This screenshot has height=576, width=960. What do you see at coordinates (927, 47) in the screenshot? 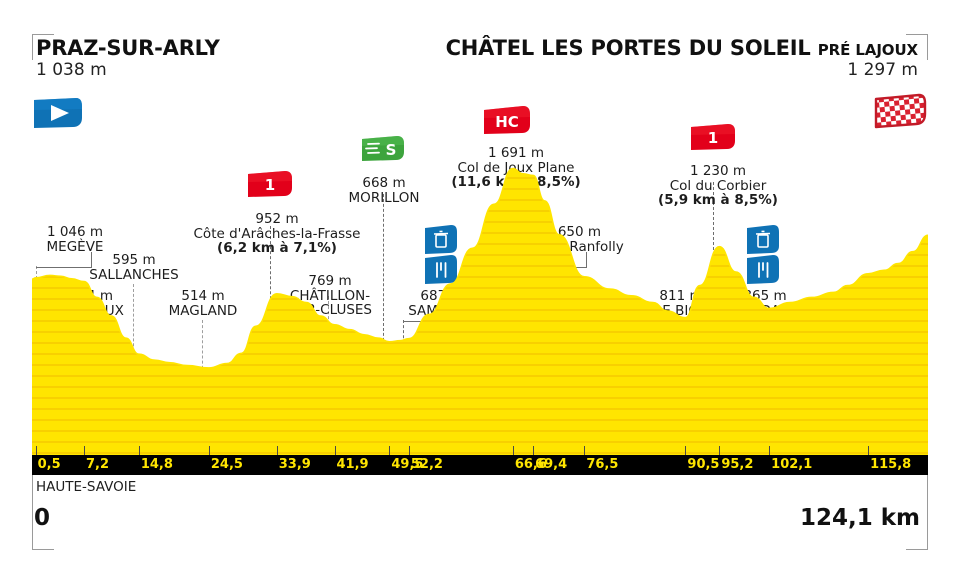
I see `frame-bracket-top-right-v` at bounding box center [927, 47].